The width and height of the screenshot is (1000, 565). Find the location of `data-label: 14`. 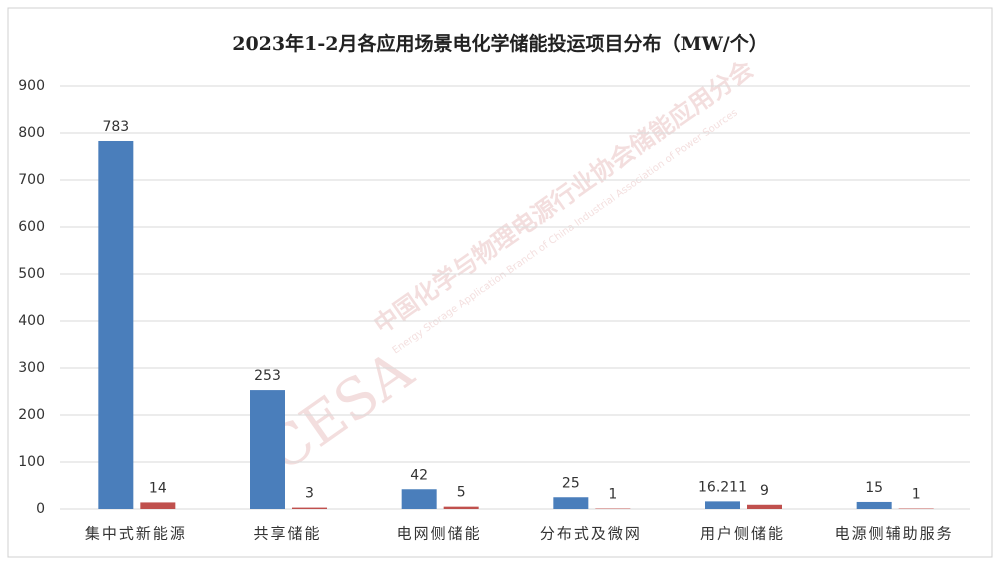

data-label: 14 is located at coordinates (158, 488).